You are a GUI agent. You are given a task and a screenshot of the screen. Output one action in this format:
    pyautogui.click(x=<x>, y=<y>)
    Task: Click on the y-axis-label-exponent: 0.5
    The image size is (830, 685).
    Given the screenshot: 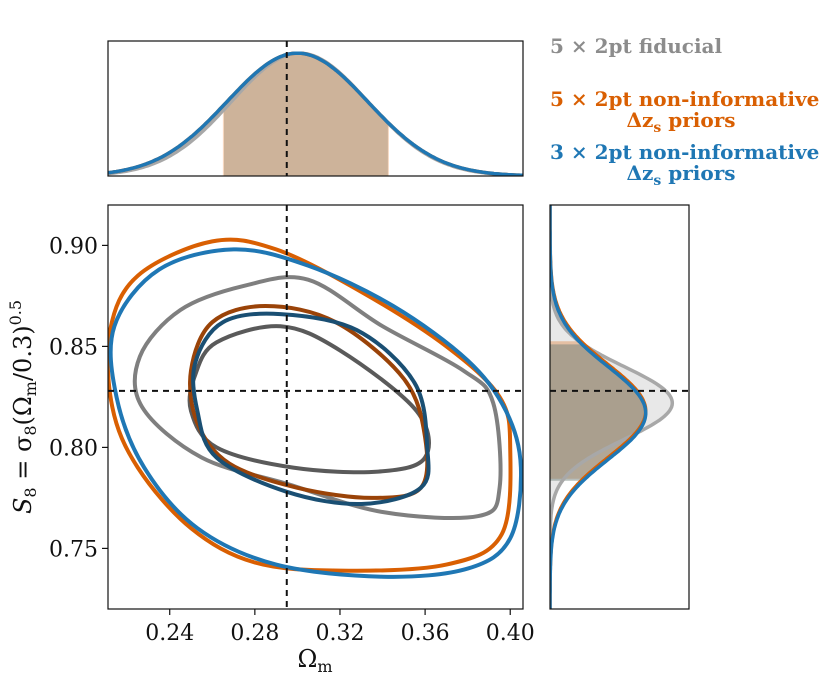 What is the action you would take?
    pyautogui.click(x=15, y=312)
    